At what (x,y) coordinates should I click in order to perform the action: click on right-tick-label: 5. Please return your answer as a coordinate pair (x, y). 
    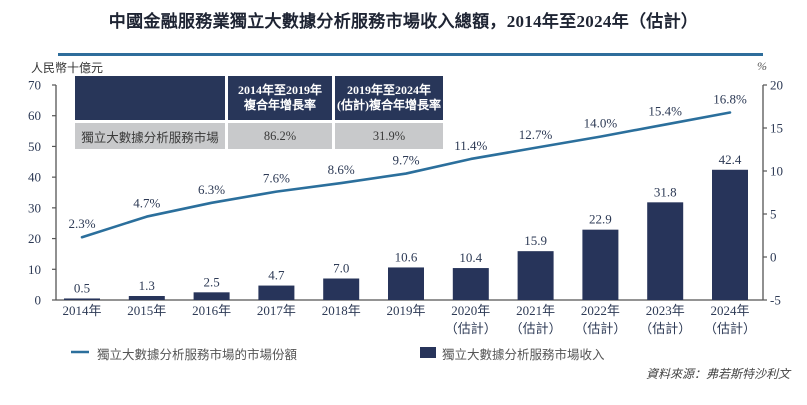
    Looking at the image, I should click on (773, 214).